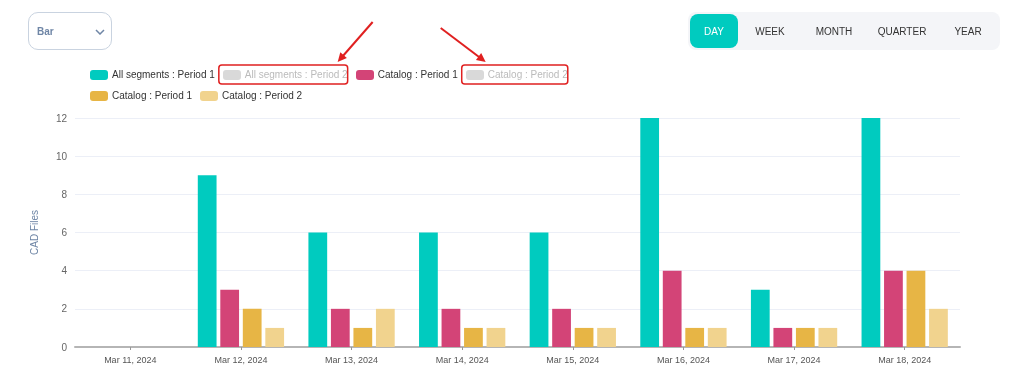 Image resolution: width=1024 pixels, height=380 pixels. I want to click on y-tick-label: 10, so click(61, 156).